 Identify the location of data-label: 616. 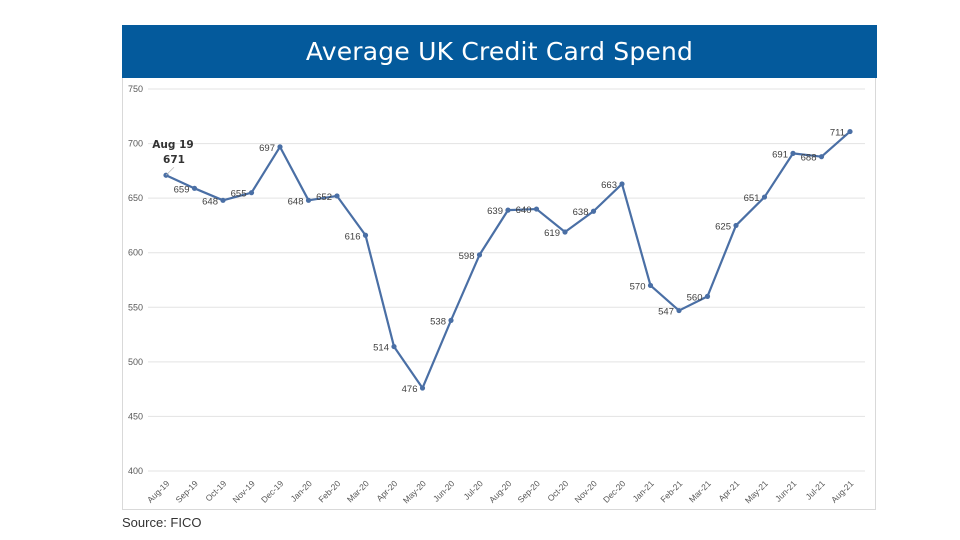
(353, 236).